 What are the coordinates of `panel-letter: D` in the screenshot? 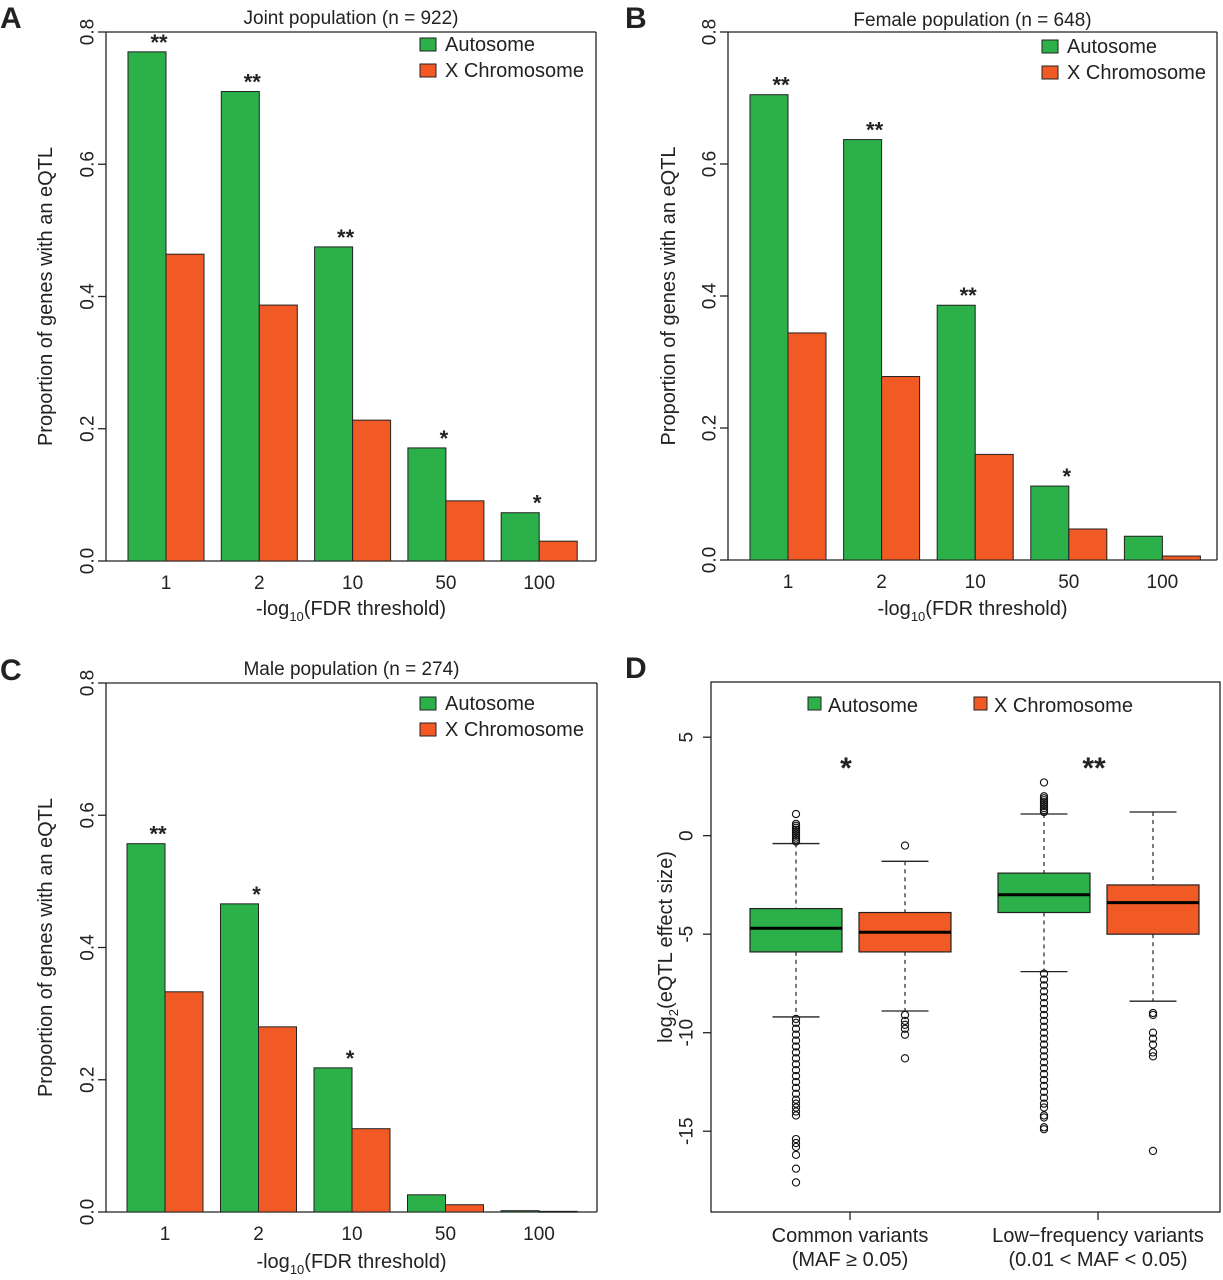 It's located at (636, 668).